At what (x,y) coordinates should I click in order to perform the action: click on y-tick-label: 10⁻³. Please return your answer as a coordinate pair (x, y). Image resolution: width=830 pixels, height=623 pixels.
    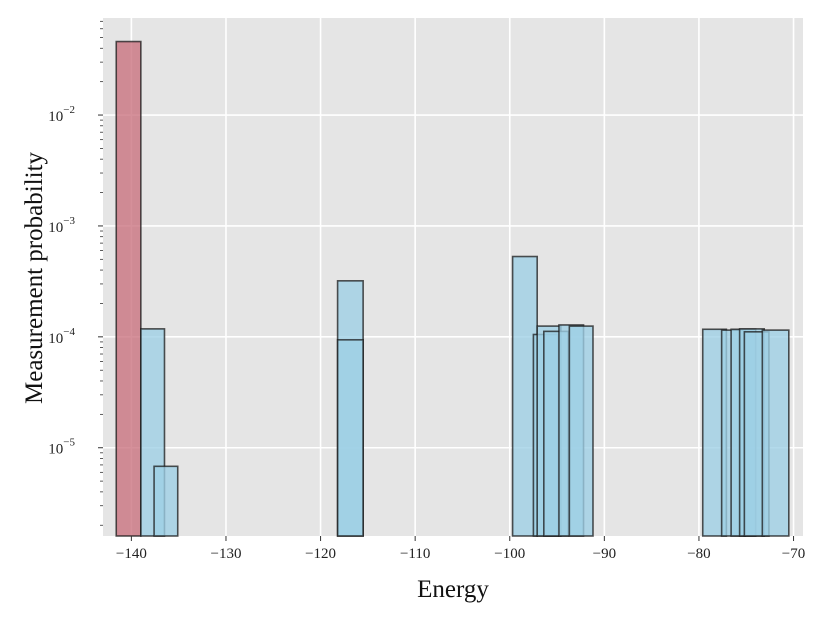
    Looking at the image, I should click on (61, 225).